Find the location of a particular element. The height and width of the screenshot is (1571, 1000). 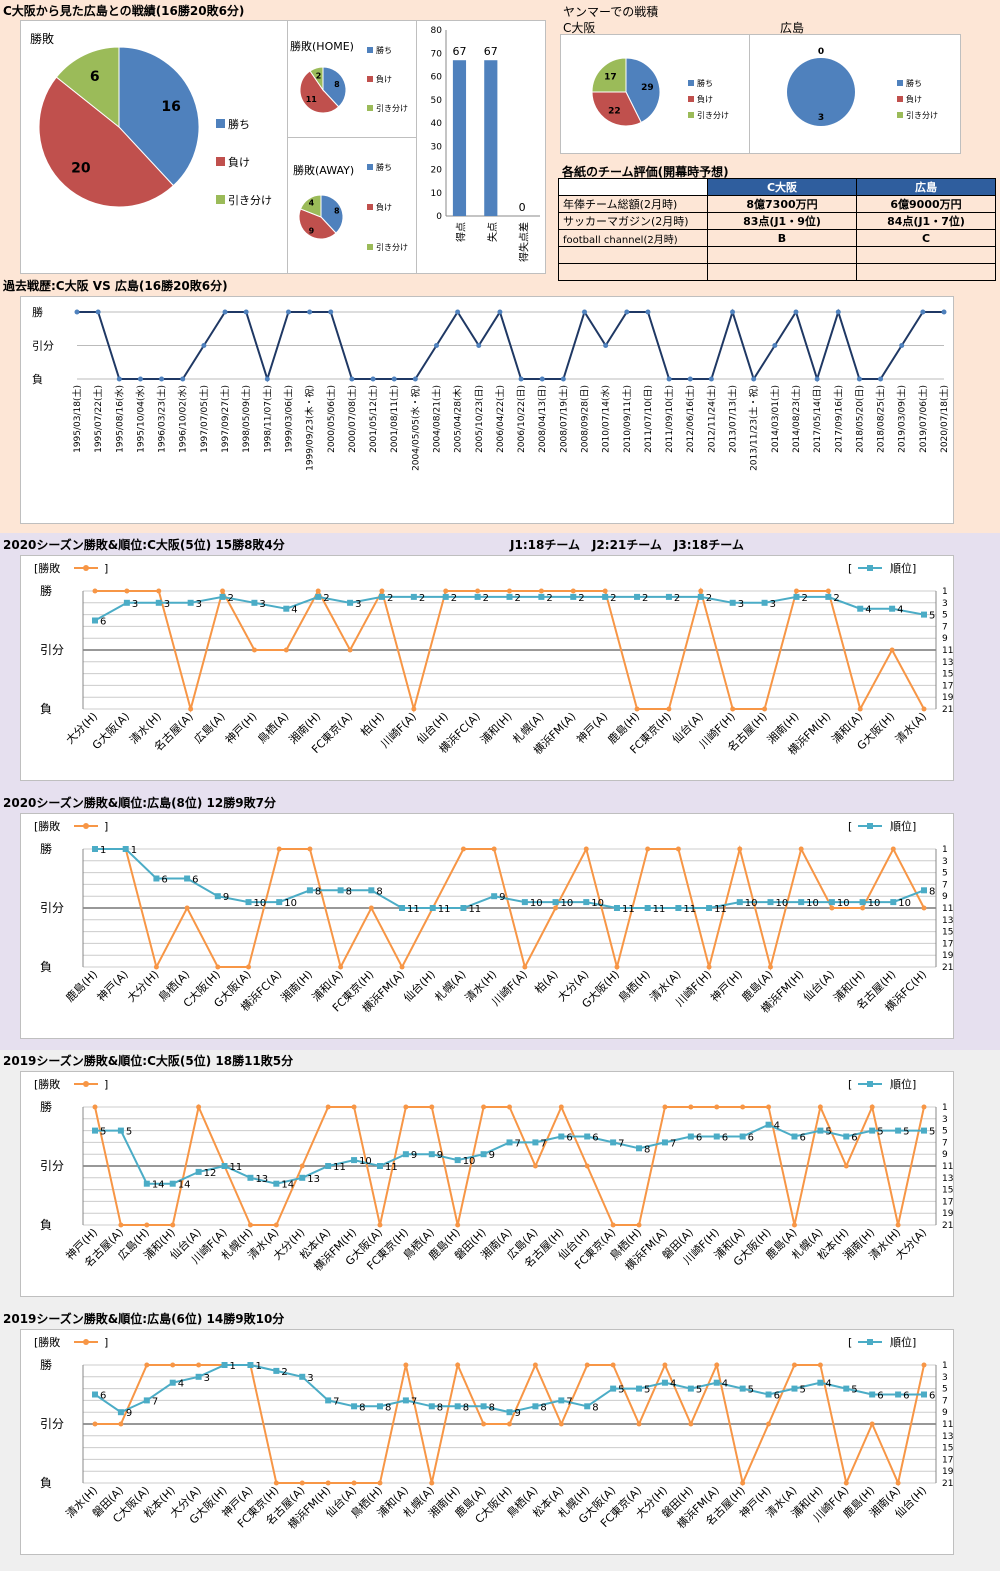

y-tick-label: 負 is located at coordinates (46, 1225).